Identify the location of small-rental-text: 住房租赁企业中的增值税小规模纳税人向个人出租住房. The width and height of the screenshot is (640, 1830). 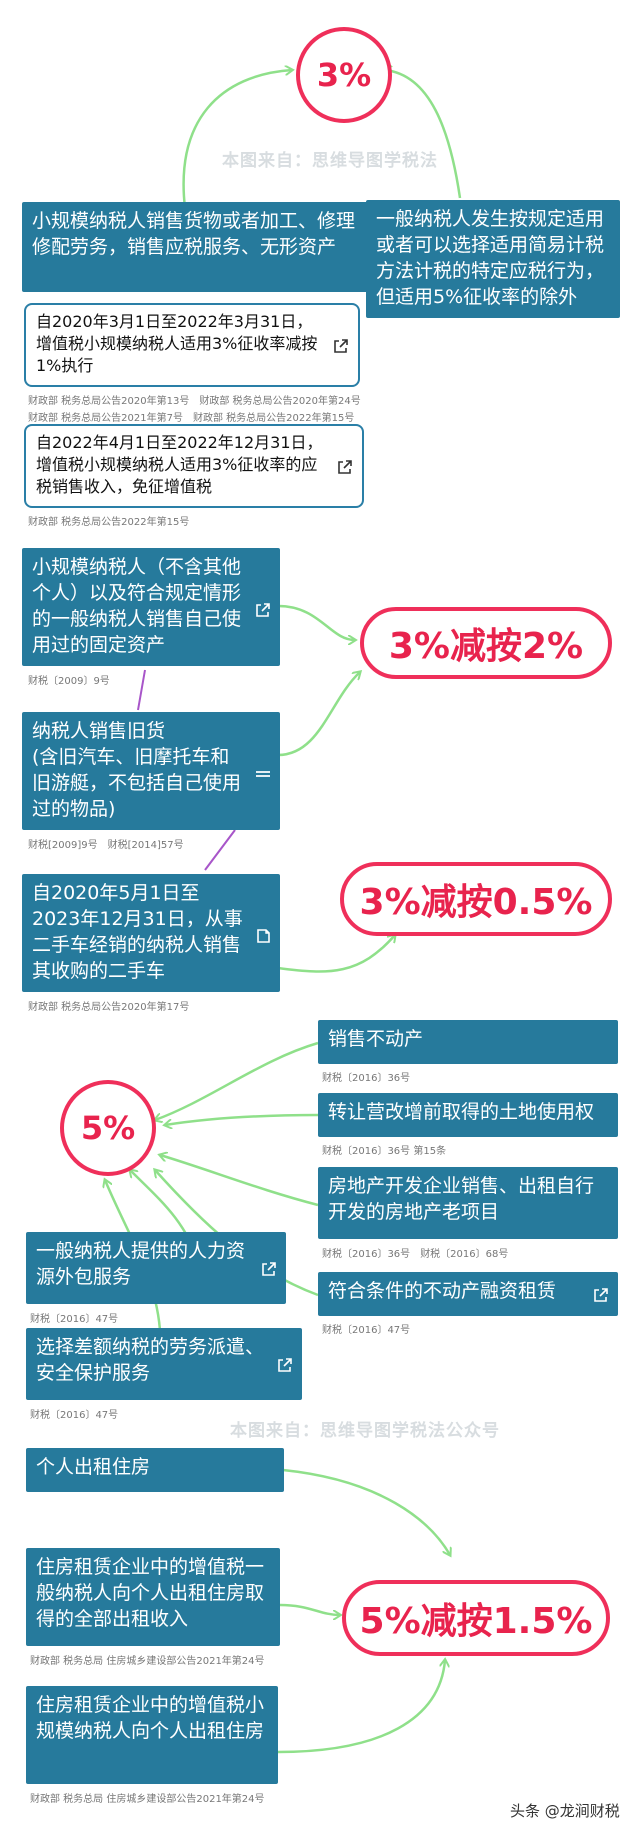
(150, 1718).